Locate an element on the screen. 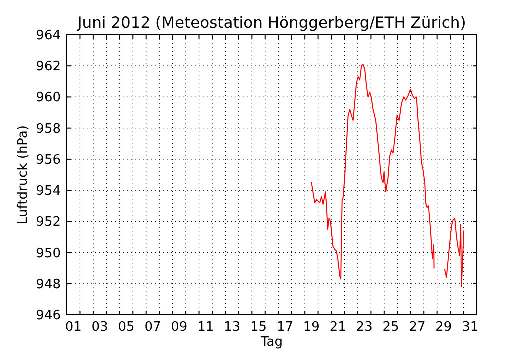 Image resolution: width=530 pixels, height=350 pixels. x-tick-label: 07 is located at coordinates (153, 327).